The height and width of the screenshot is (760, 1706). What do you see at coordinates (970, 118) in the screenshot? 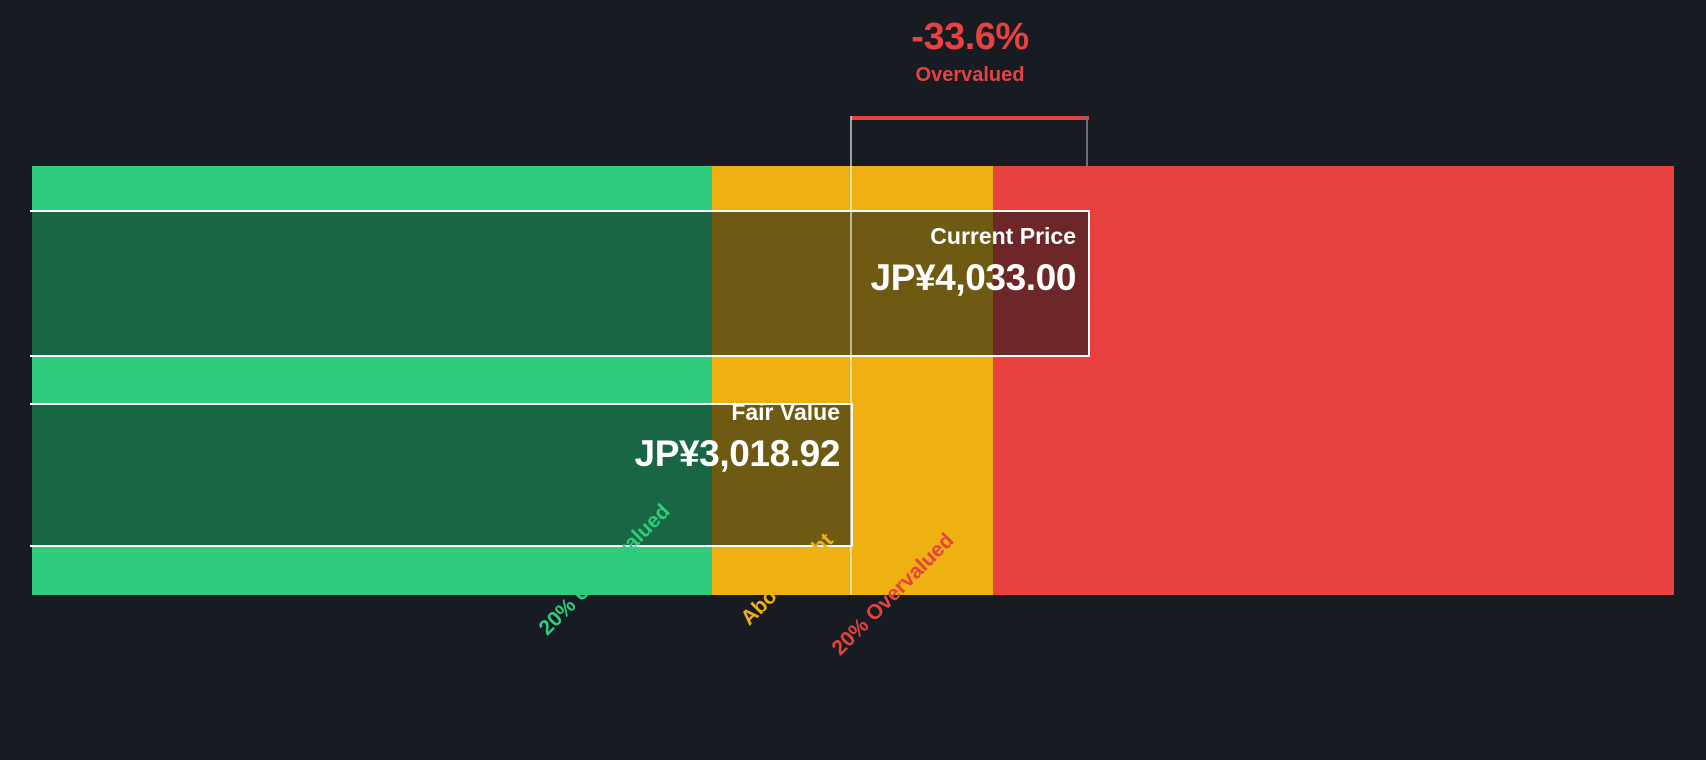
I see `overvaluation-bracket-top` at bounding box center [970, 118].